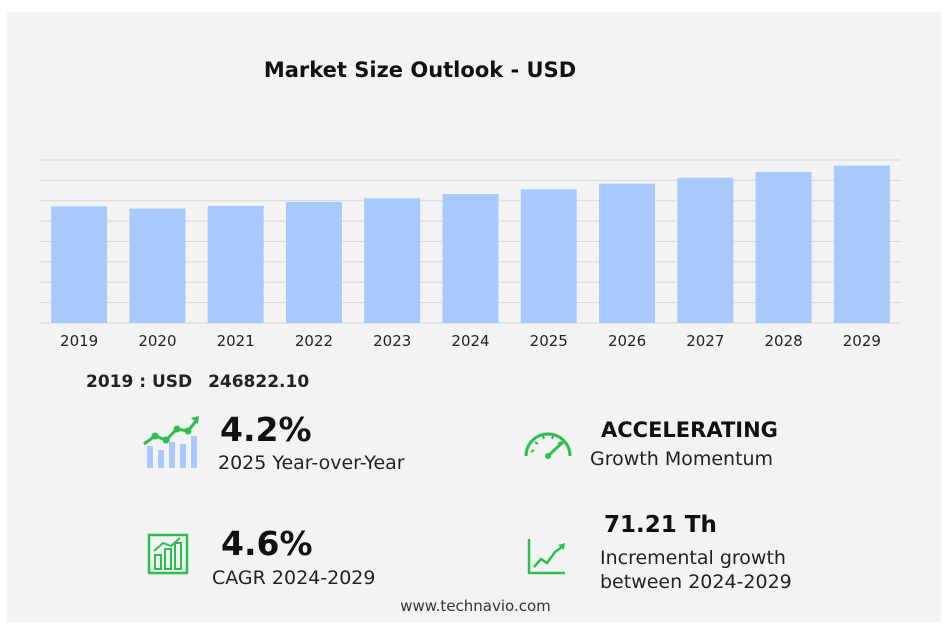 Image resolution: width=951 pixels, height=625 pixels. I want to click on bar-2028, so click(783, 247).